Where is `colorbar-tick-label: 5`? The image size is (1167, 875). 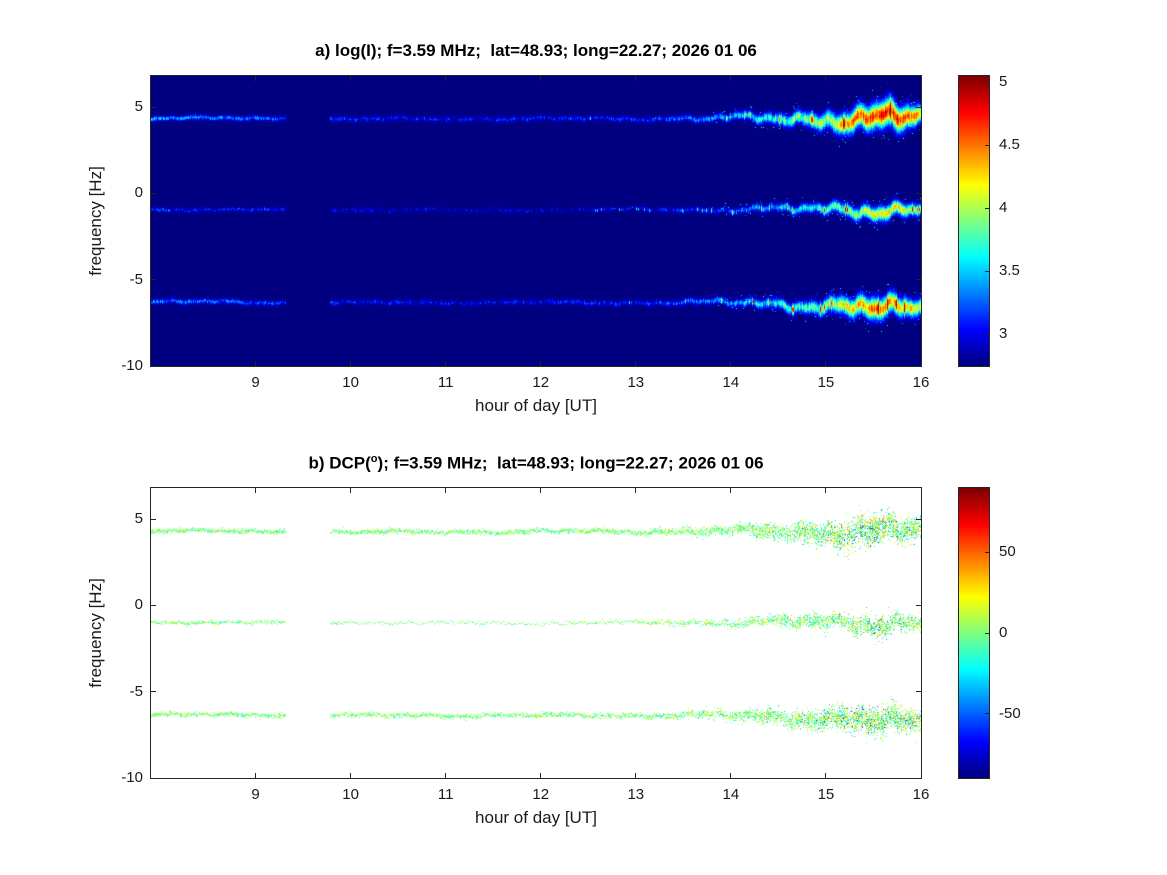
colorbar-tick-label: 5 is located at coordinates (1003, 82).